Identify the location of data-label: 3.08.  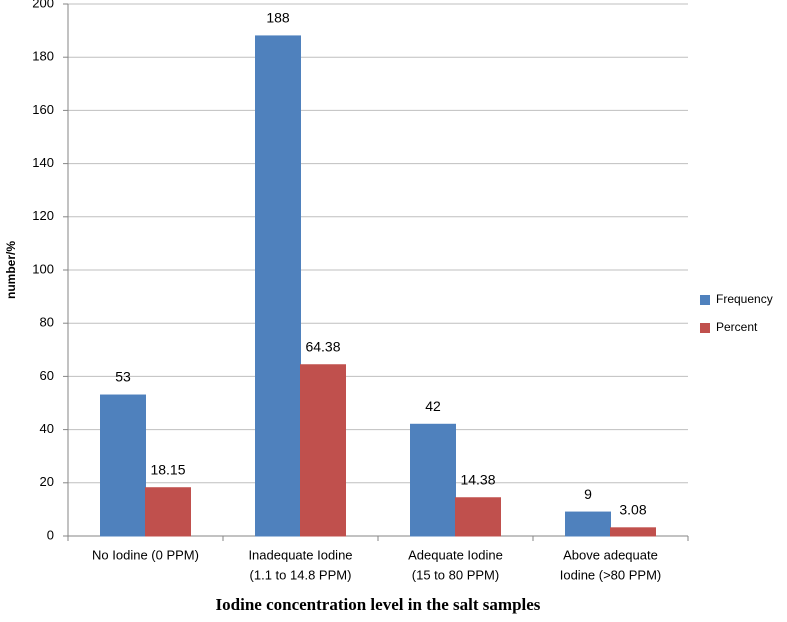
(632, 510).